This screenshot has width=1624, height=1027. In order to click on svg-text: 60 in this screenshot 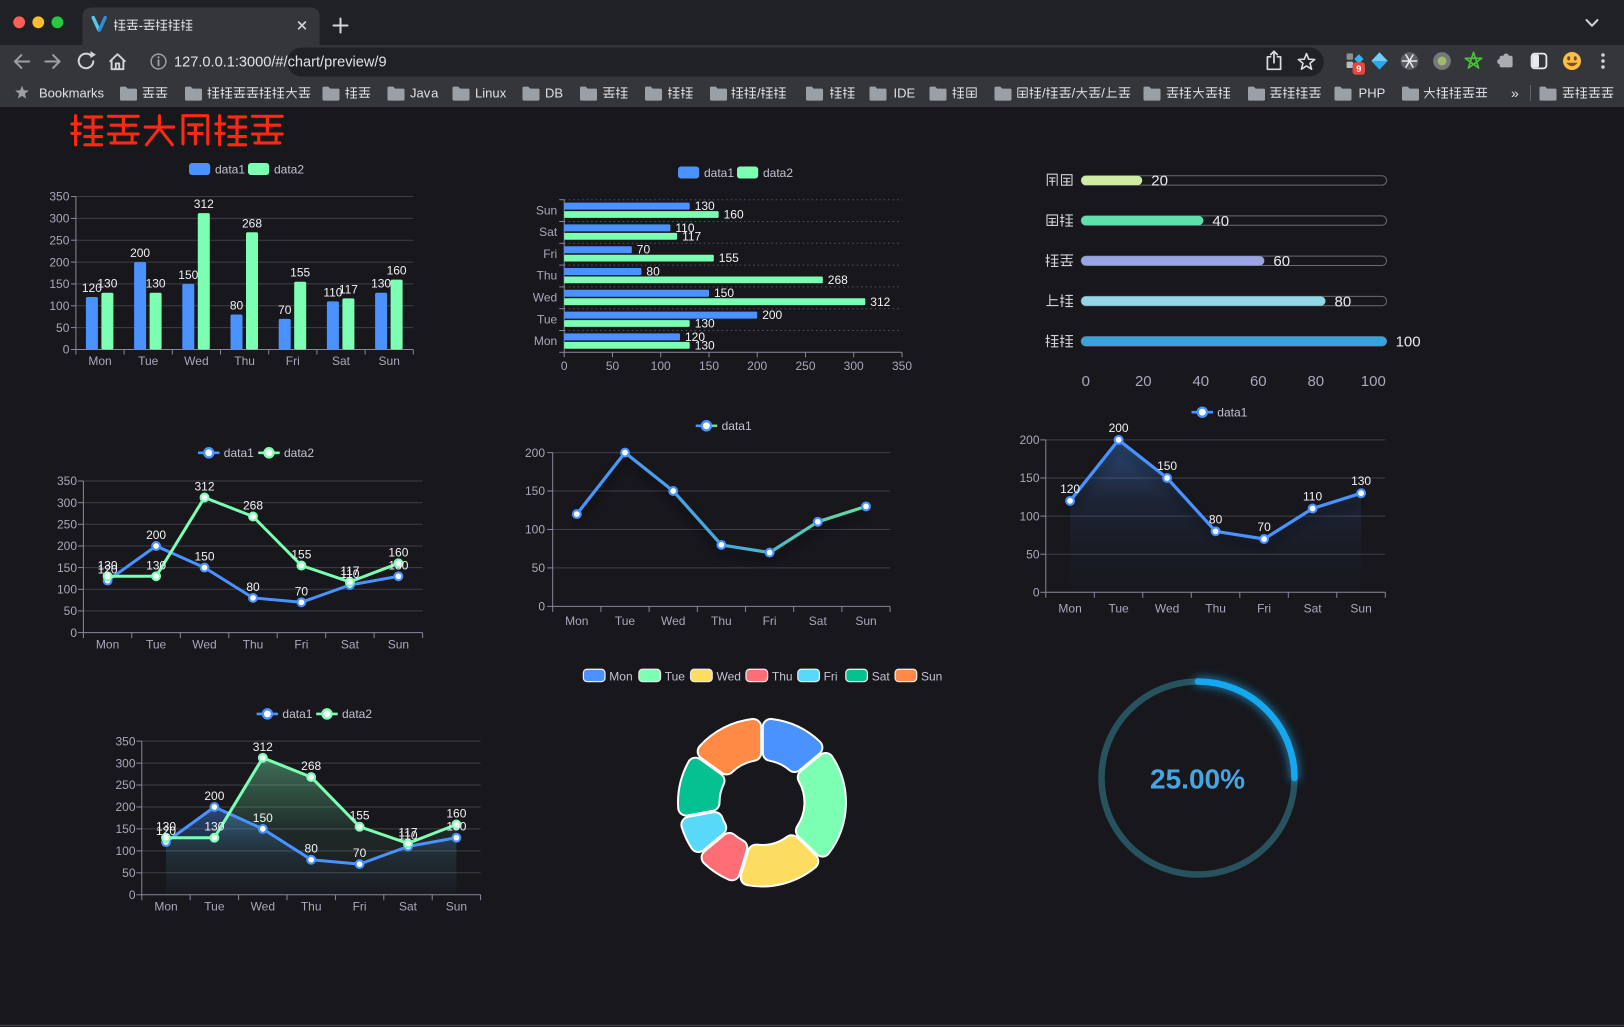, I will do `click(1258, 381)`.